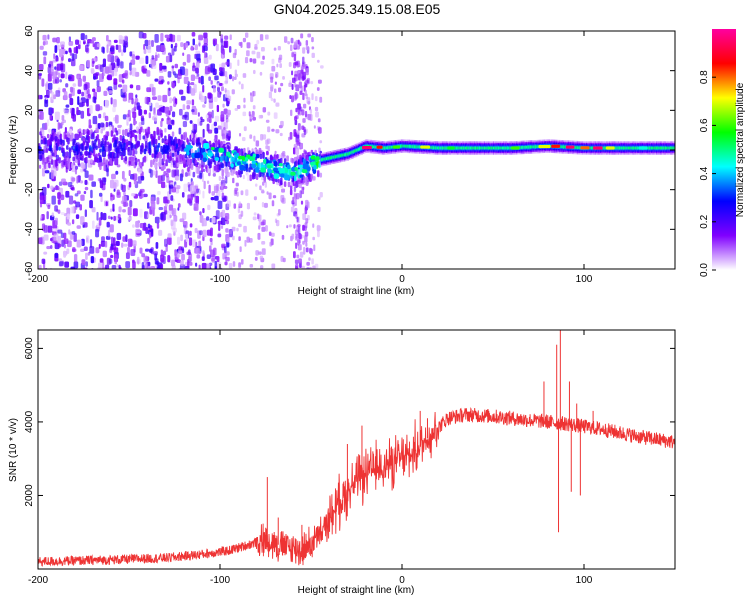  I want to click on snr-x-tick-label: -100, so click(220, 580).